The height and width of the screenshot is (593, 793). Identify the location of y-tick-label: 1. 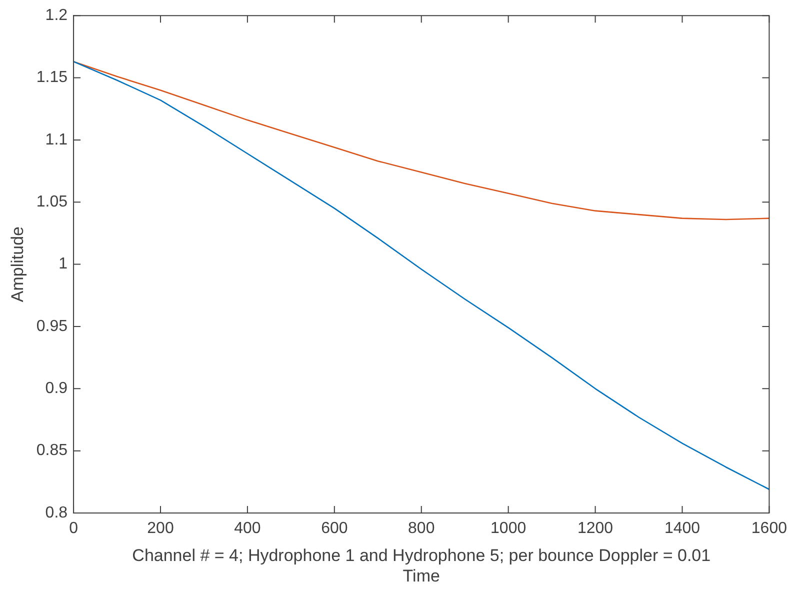
(63, 264).